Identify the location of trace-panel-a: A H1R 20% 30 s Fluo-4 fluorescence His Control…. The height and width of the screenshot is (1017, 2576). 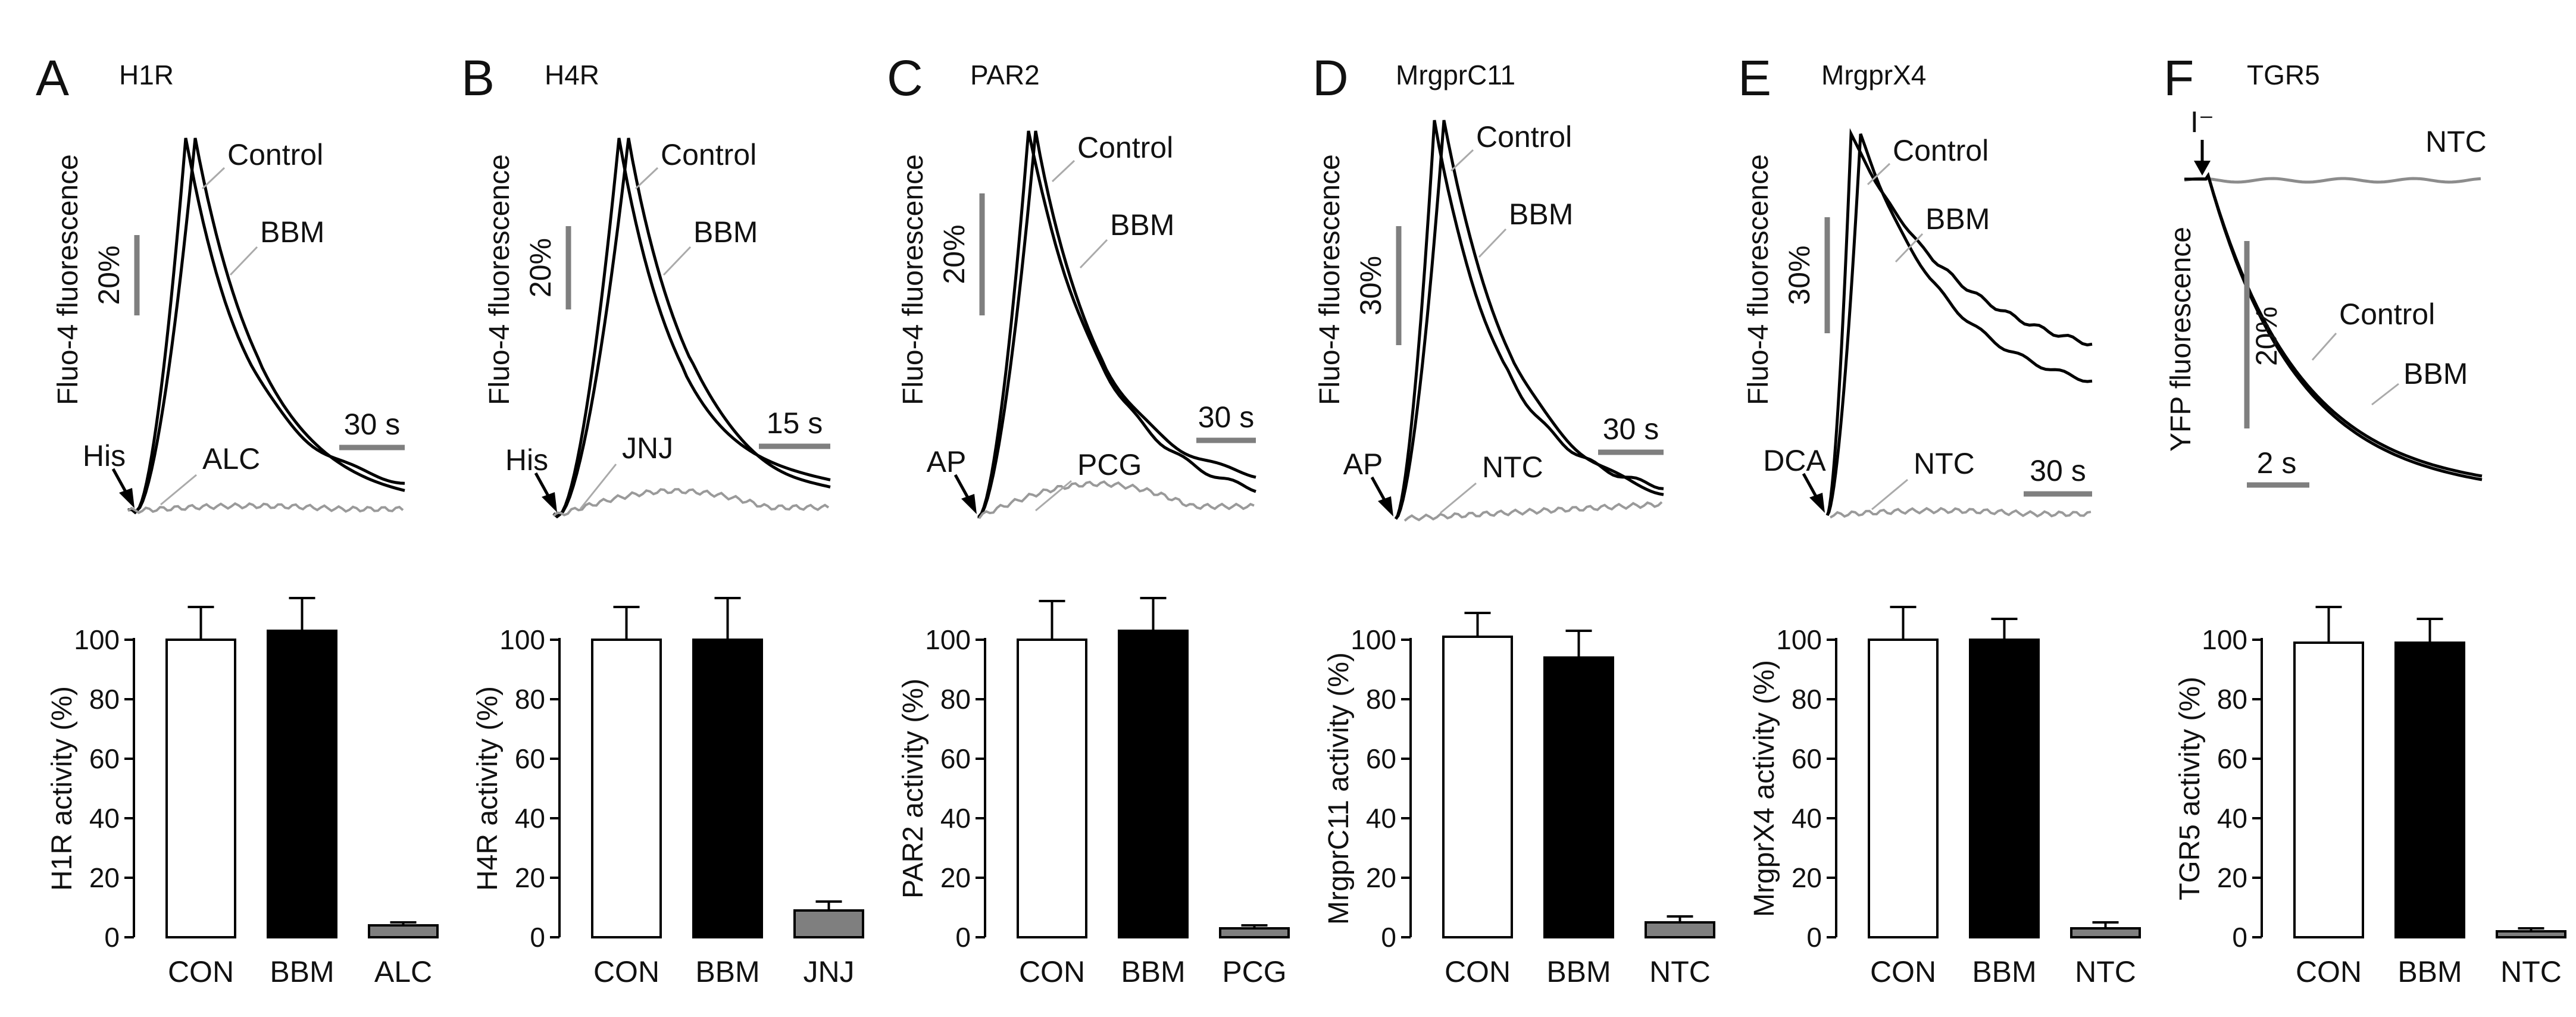
(220, 282).